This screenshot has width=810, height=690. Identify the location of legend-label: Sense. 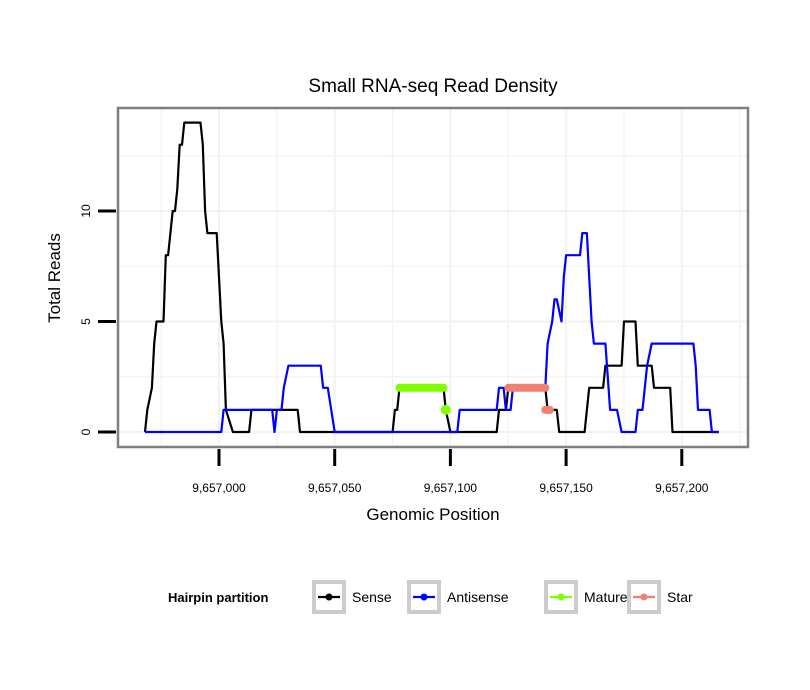
(372, 597).